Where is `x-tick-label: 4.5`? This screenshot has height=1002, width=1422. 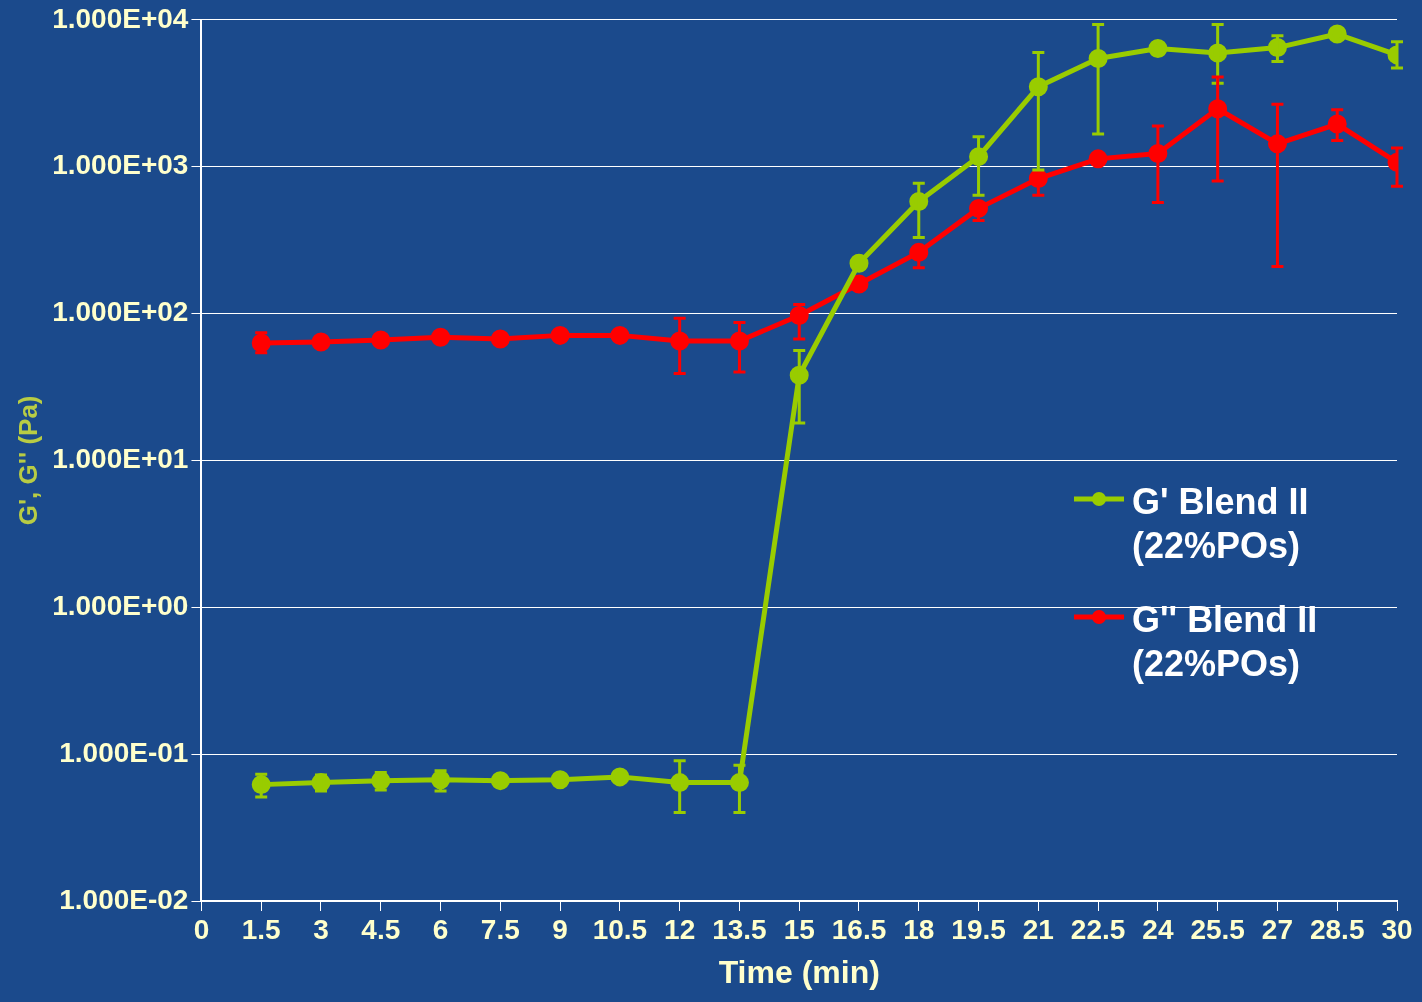 x-tick-label: 4.5 is located at coordinates (381, 929).